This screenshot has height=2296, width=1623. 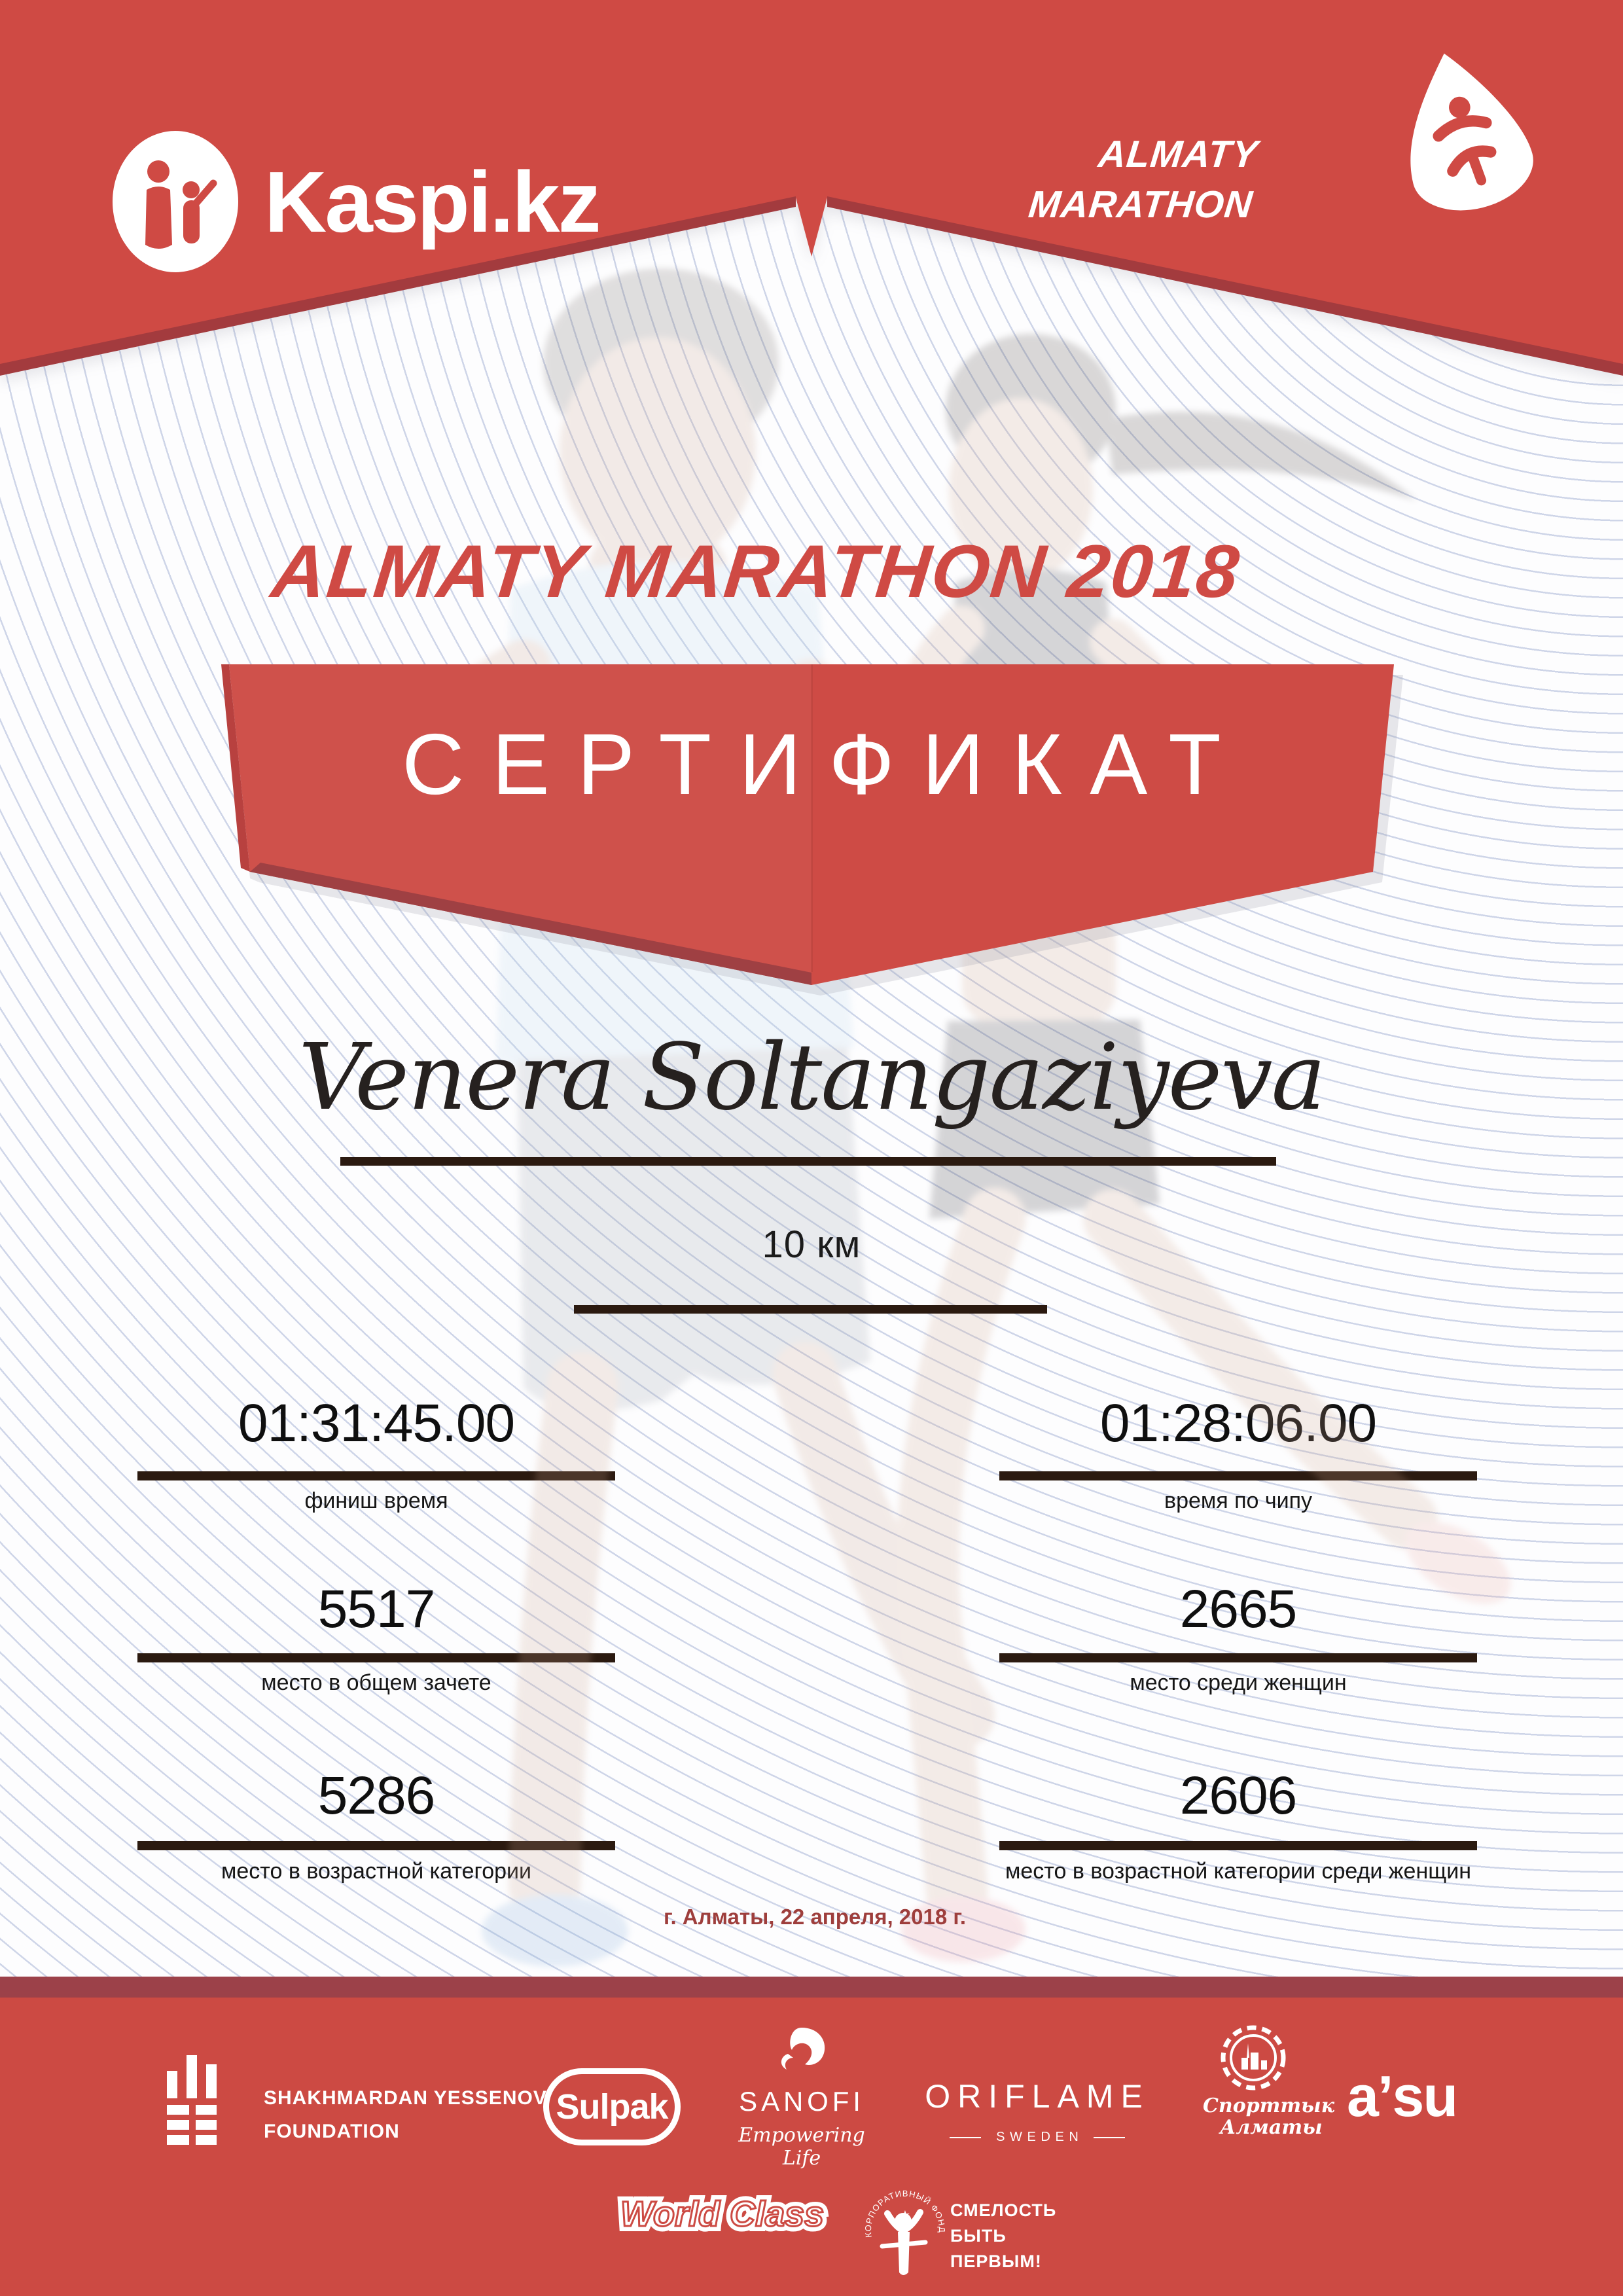 I want to click on world-class-text: World Class, so click(x=722, y=2214).